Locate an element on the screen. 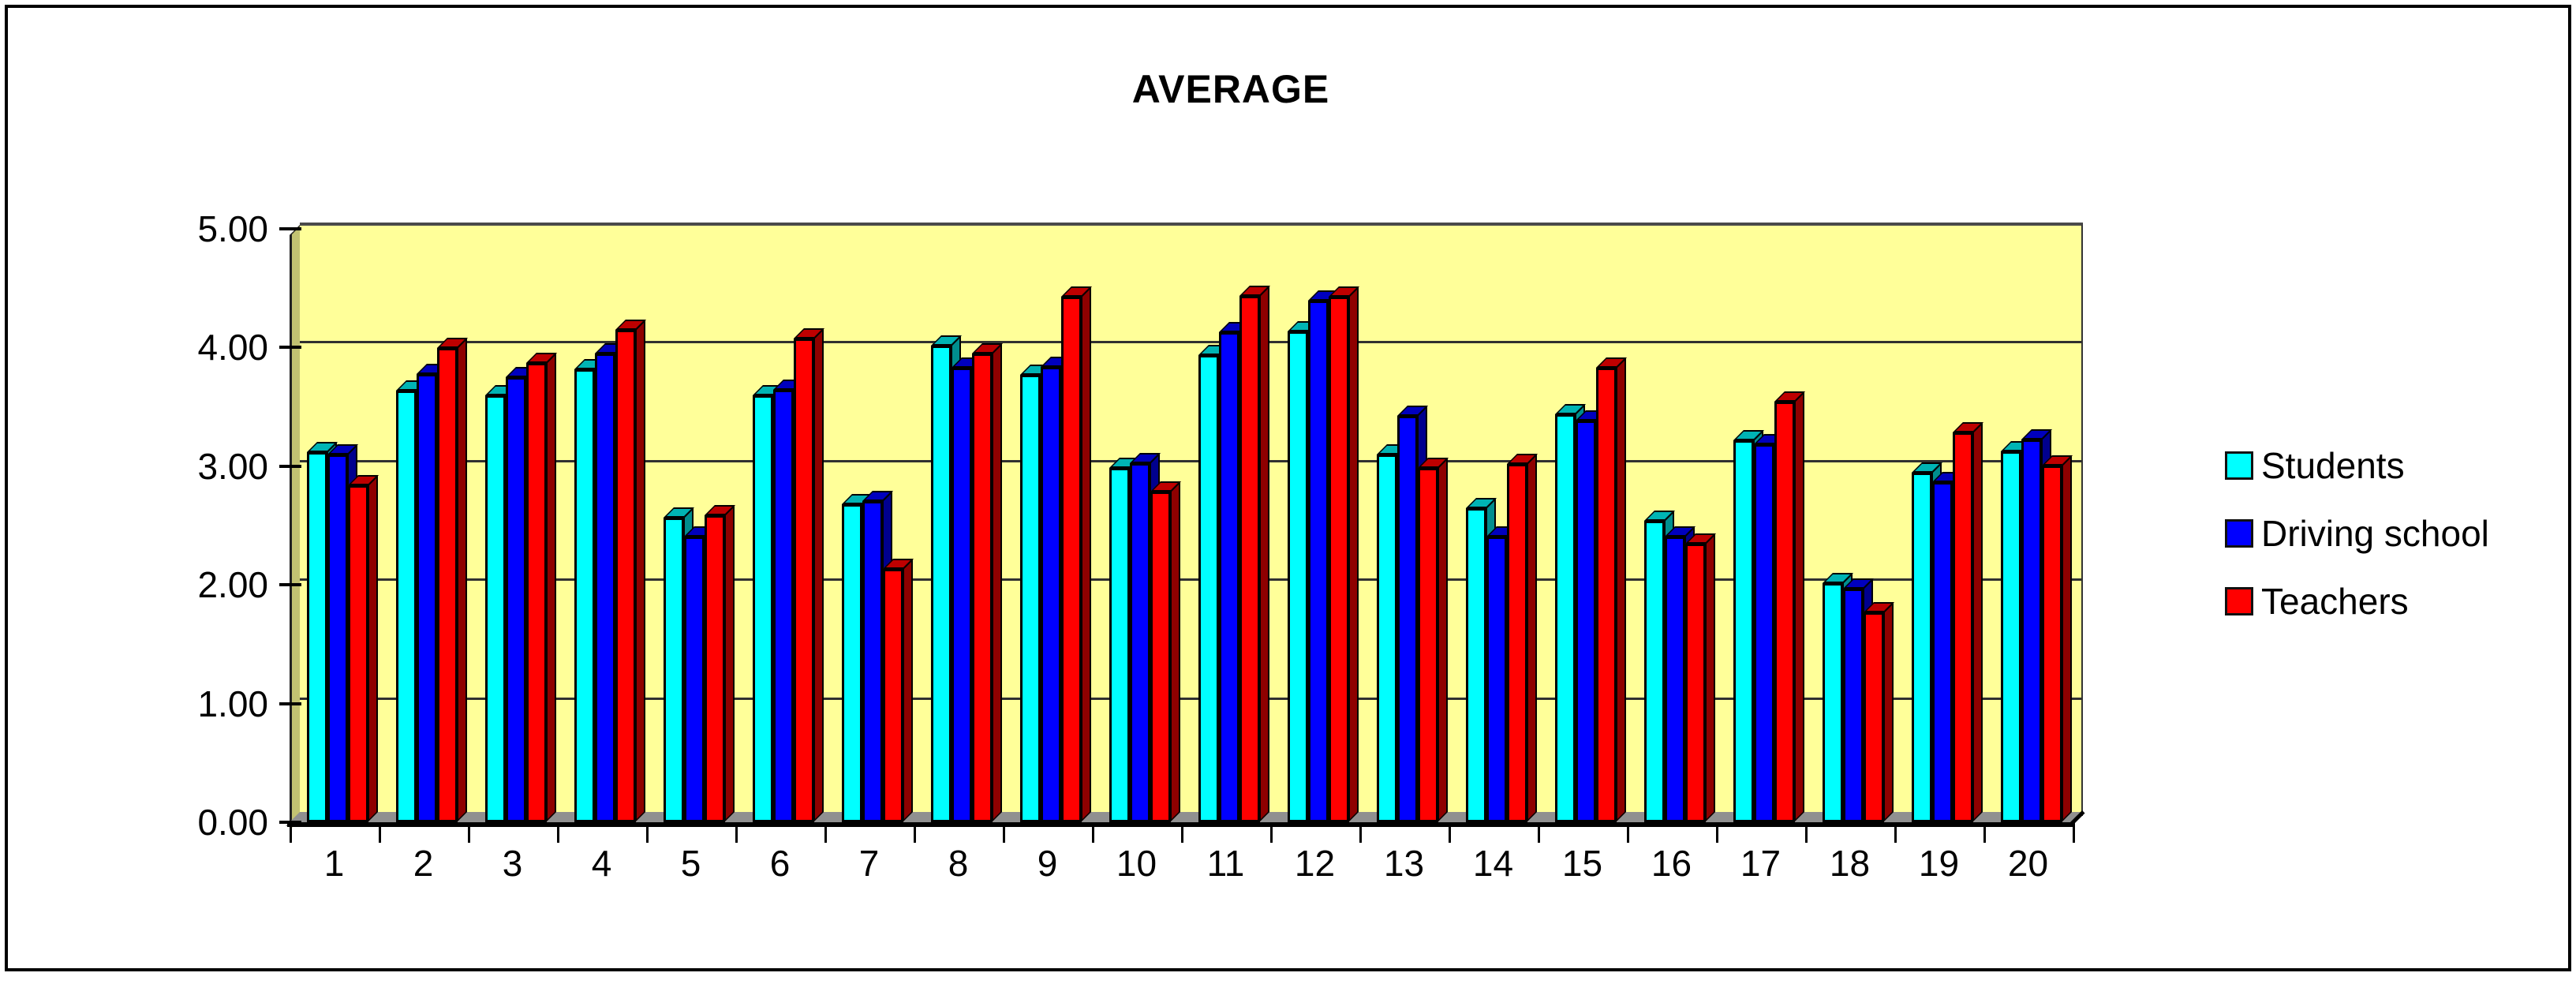 Image resolution: width=2576 pixels, height=984 pixels. category-label-13: 13 is located at coordinates (1404, 864).